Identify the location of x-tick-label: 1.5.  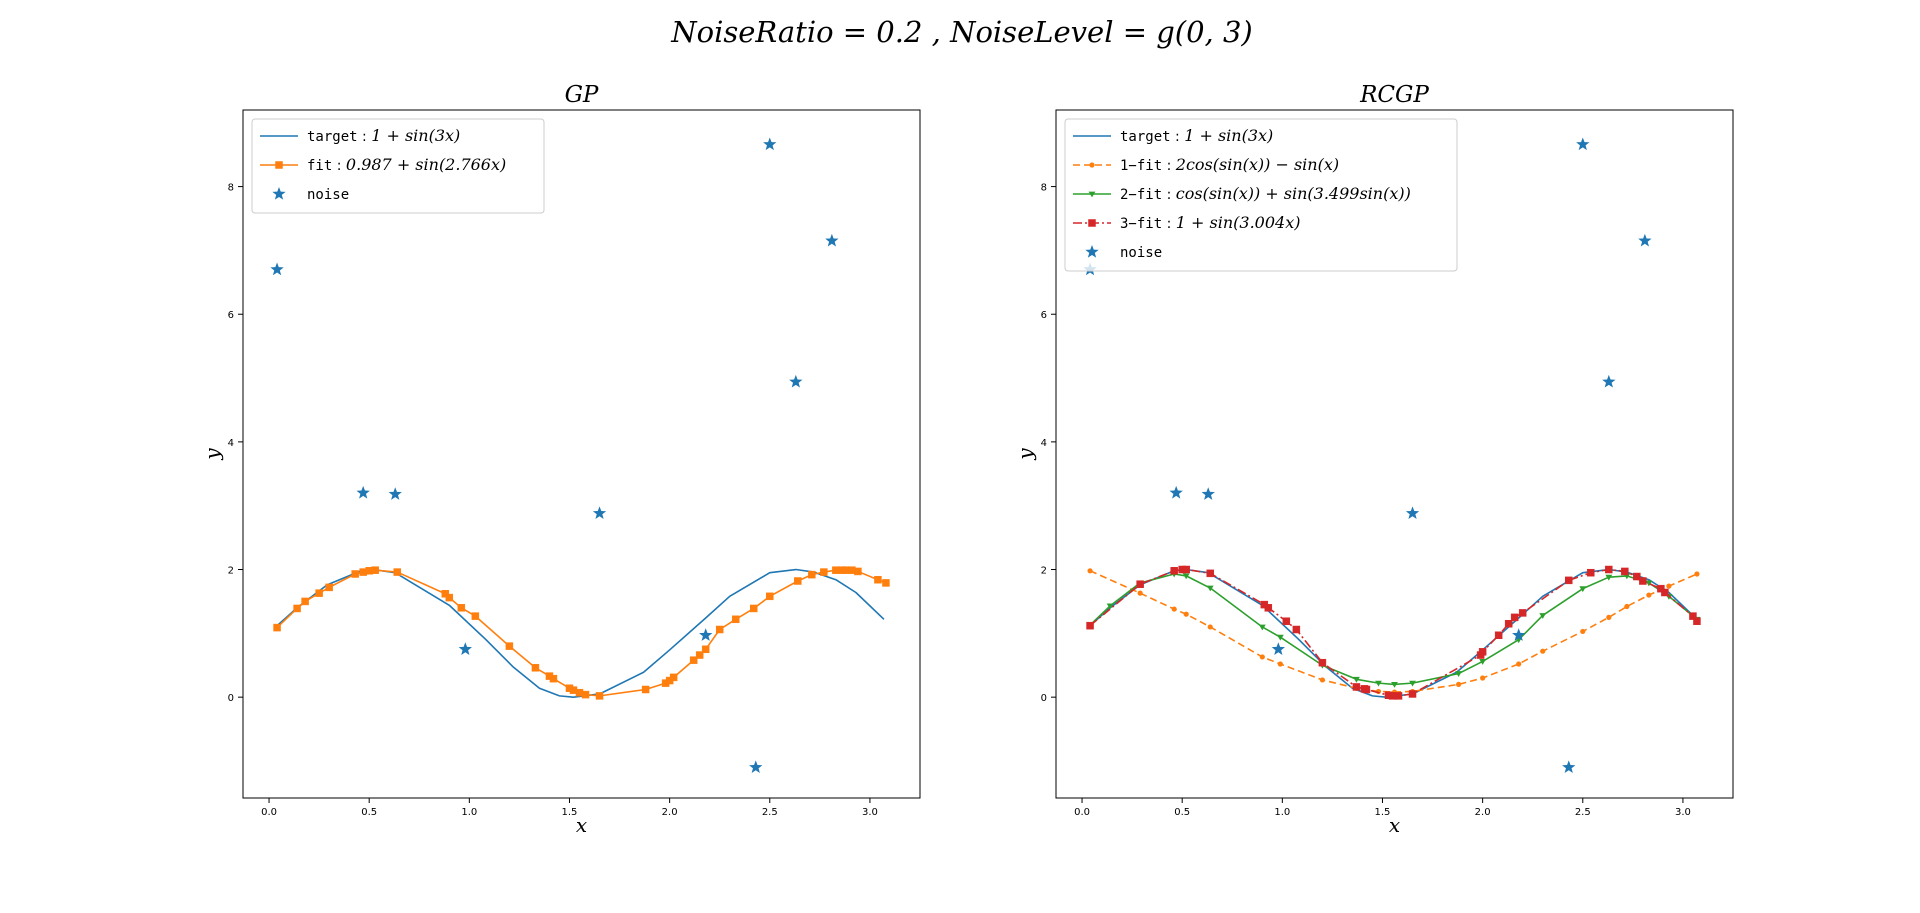
(1383, 812).